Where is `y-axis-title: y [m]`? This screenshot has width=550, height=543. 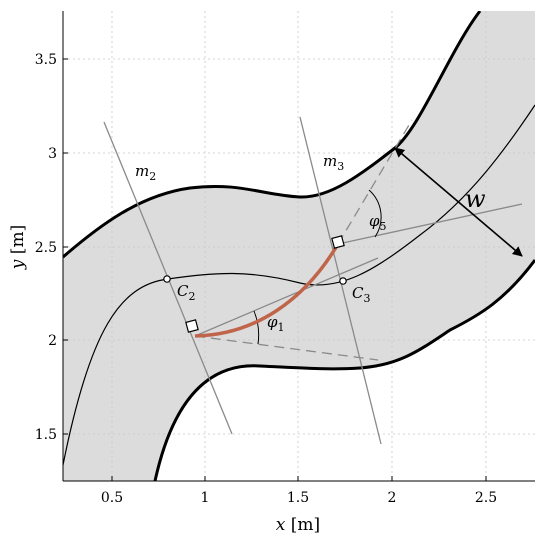
y-axis-title: y [m] is located at coordinates (18, 247).